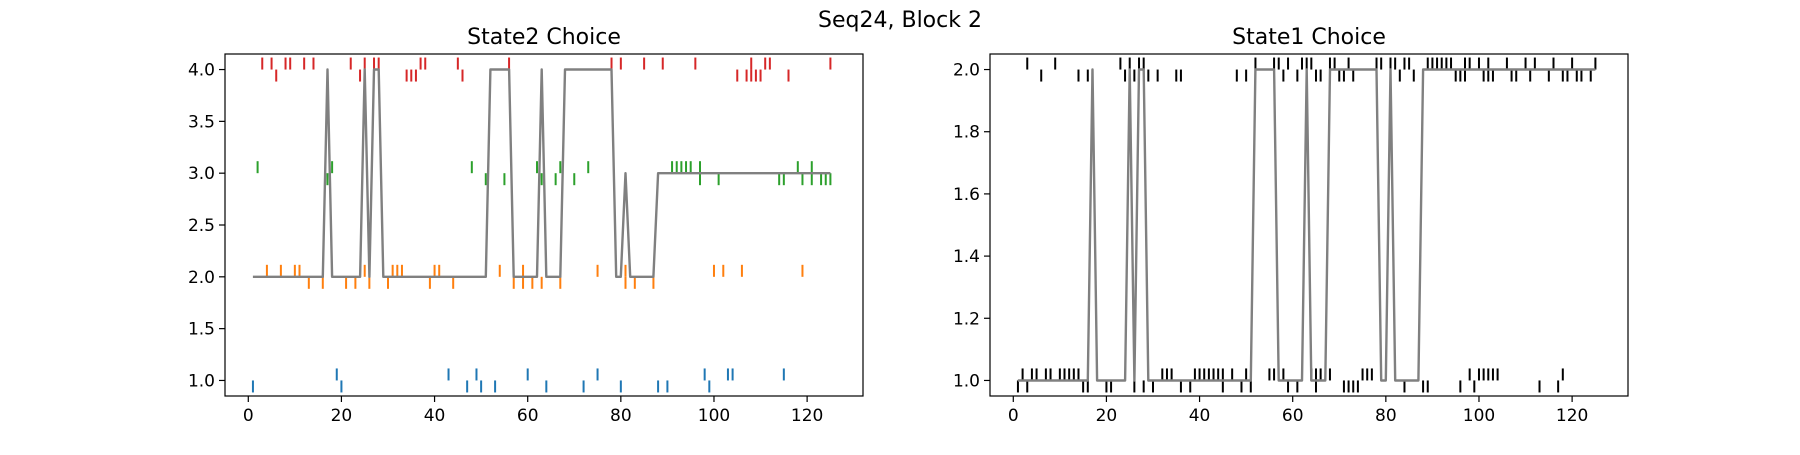 The height and width of the screenshot is (455, 1800). Describe the element at coordinates (966, 133) in the screenshot. I see `y-tick-label: 1.8` at that location.